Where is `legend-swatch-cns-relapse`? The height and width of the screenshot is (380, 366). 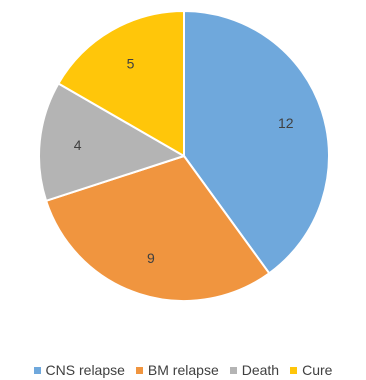
legend-swatch-cns-relapse is located at coordinates (37, 370).